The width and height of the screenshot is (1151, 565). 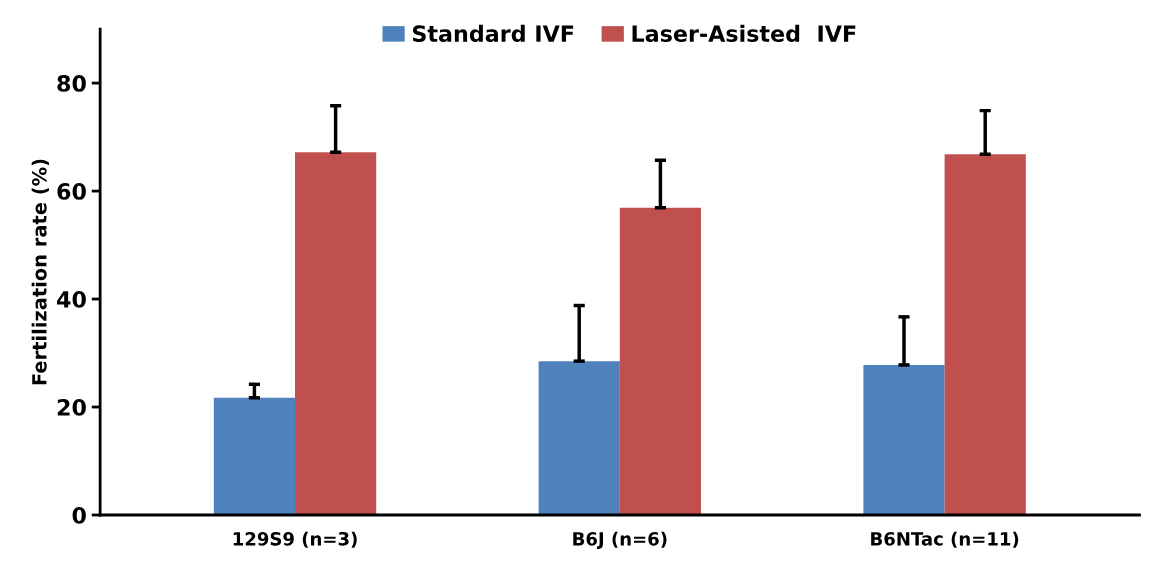 I want to click on legend-label: Standard IVF, so click(x=493, y=33).